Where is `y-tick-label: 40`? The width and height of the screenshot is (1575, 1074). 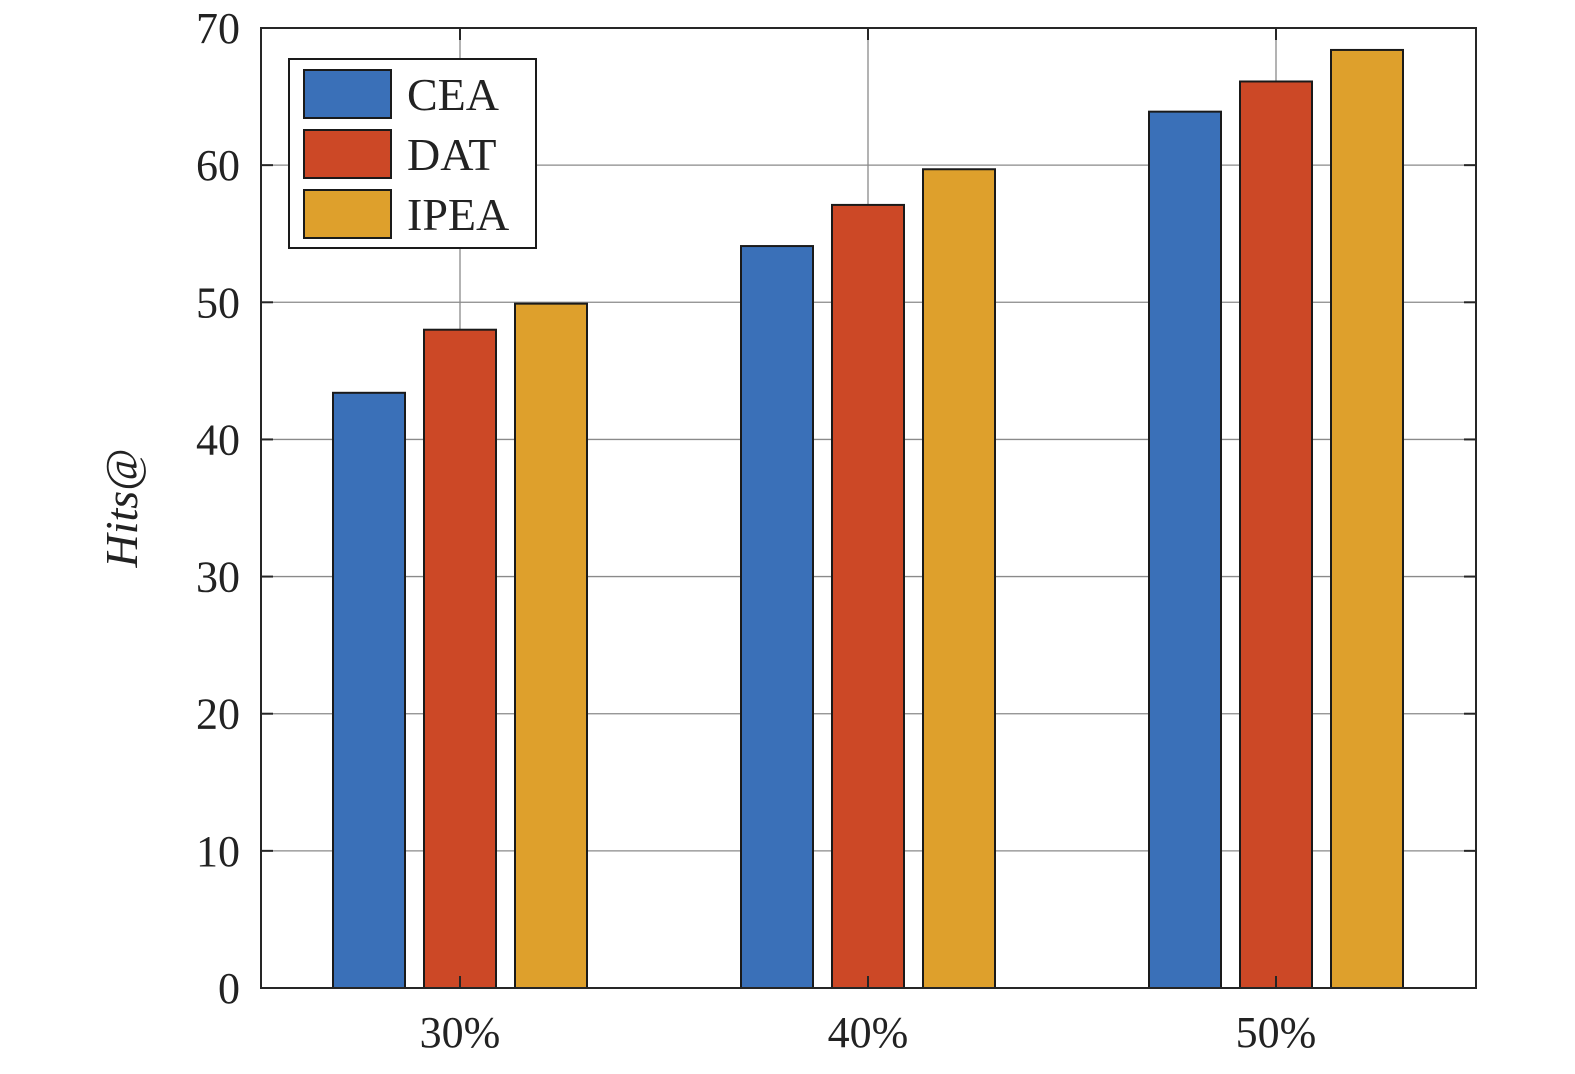
y-tick-label: 40 is located at coordinates (218, 439).